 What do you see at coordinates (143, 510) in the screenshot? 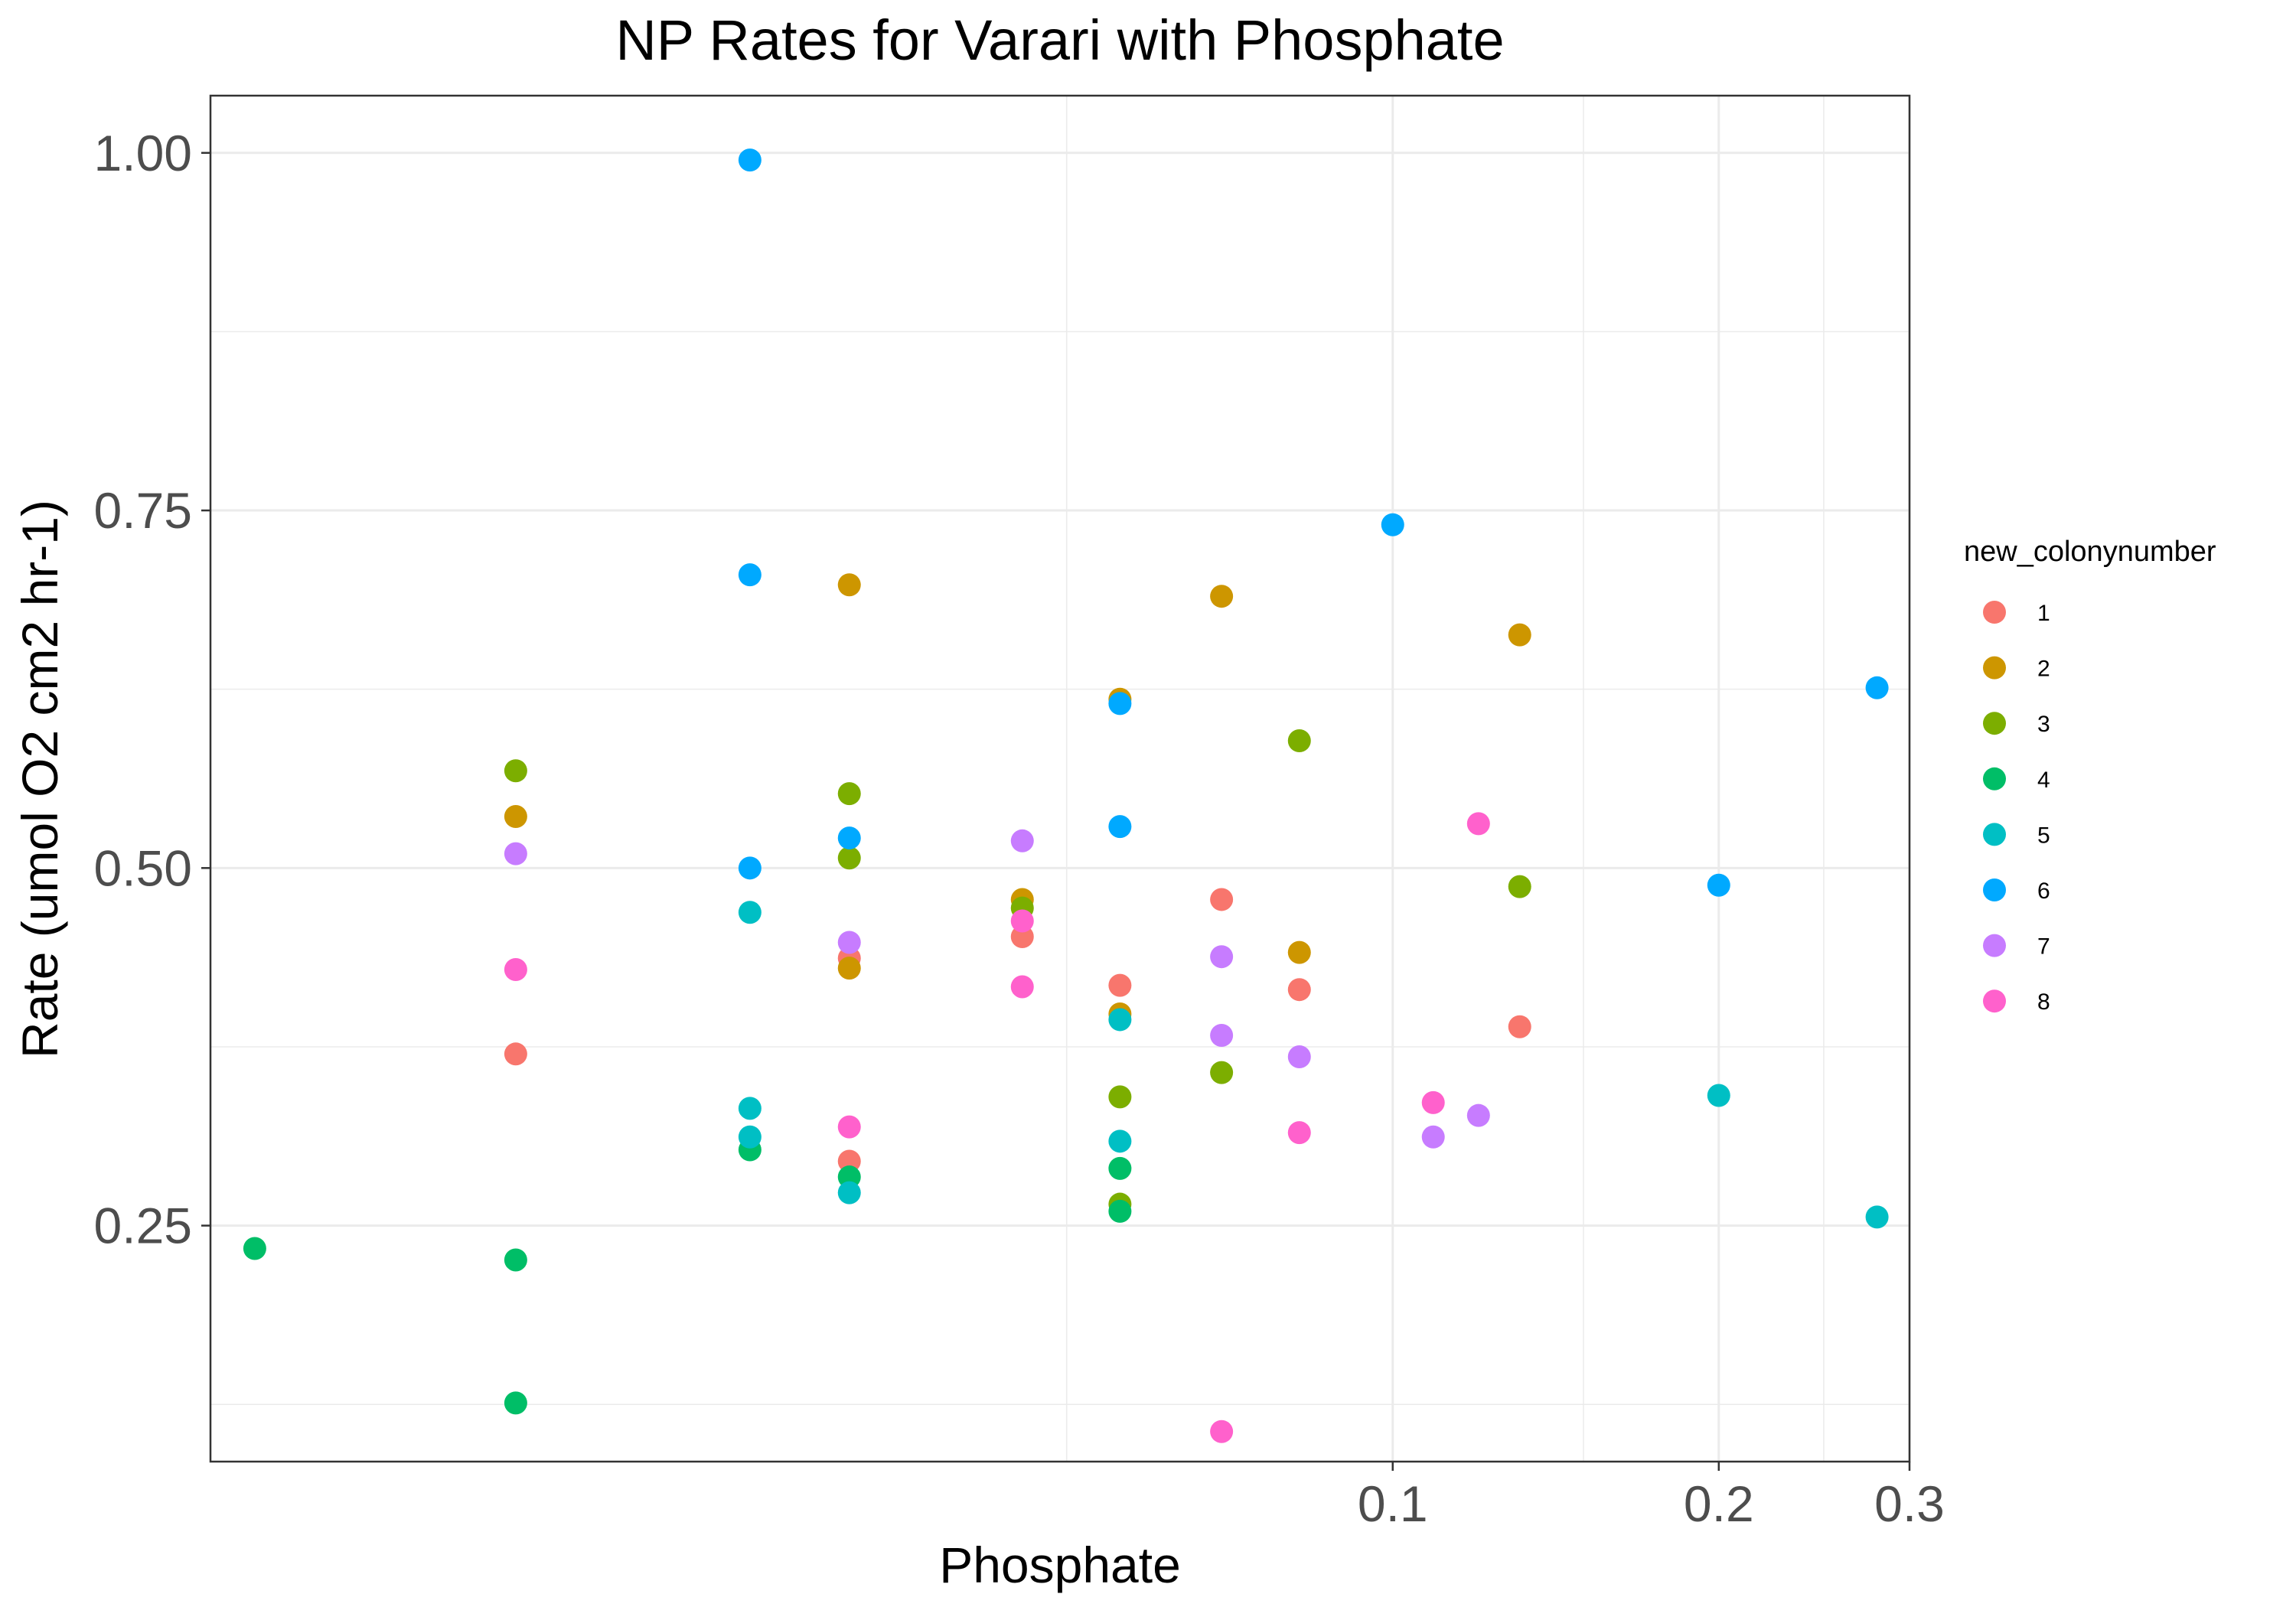
I see `y-tick-label: 0.75` at bounding box center [143, 510].